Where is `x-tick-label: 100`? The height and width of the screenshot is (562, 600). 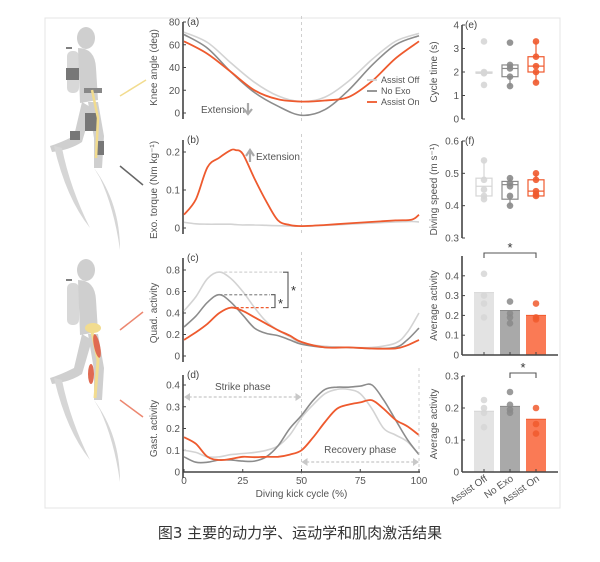 x-tick-label: 100 is located at coordinates (419, 481).